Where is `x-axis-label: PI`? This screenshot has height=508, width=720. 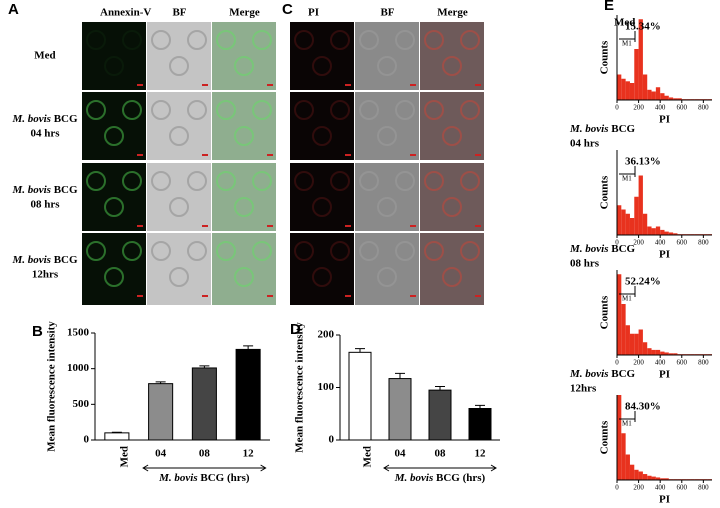
x-axis-label: PI is located at coordinates (664, 375).